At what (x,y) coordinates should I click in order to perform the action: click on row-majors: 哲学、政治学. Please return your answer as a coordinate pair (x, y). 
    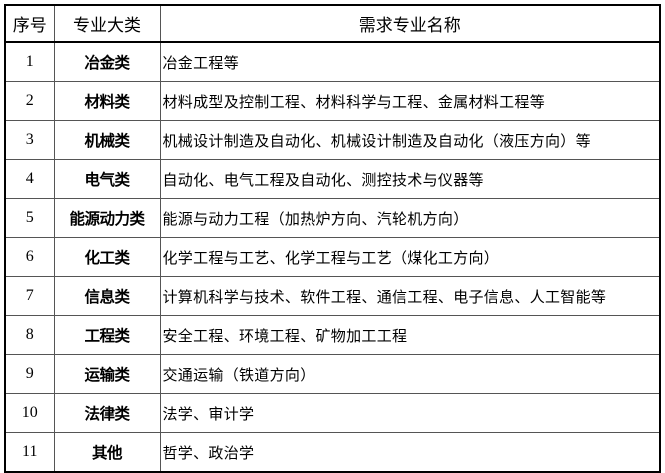
    Looking at the image, I should click on (410, 452).